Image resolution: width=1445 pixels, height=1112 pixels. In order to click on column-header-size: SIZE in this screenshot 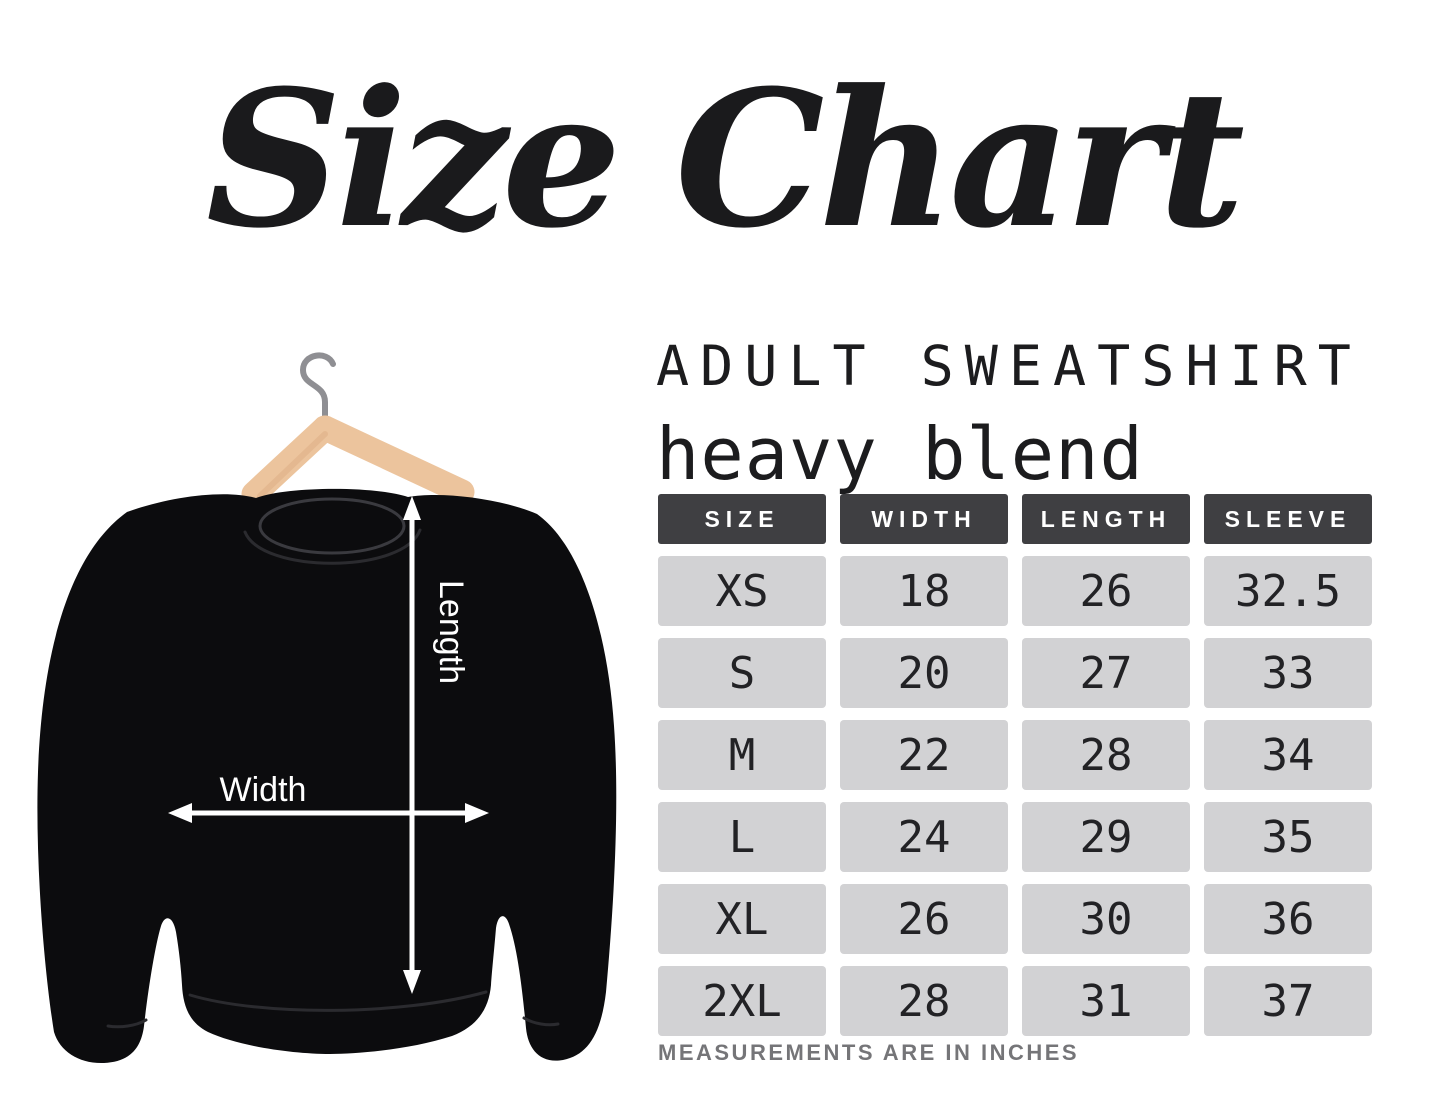, I will do `click(742, 519)`.